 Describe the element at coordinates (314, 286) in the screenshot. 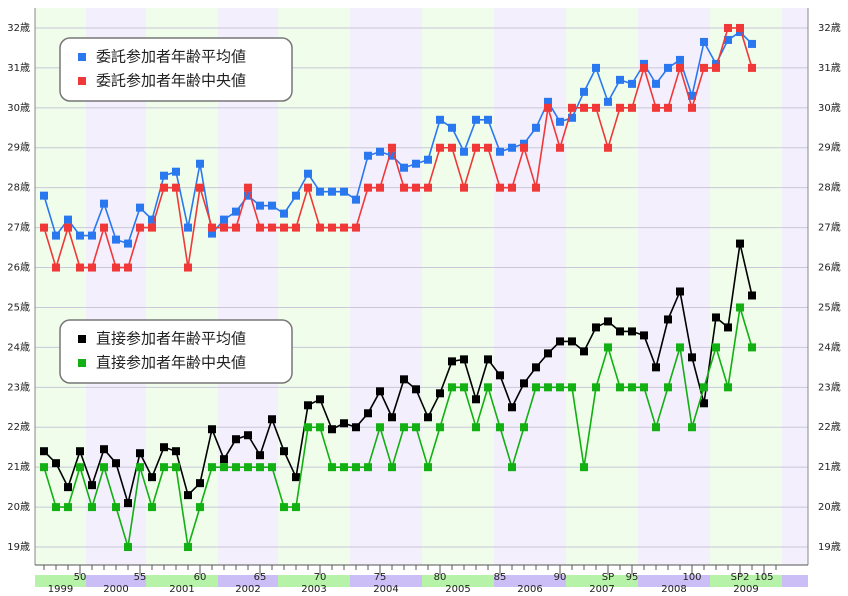

I see `year-band` at that location.